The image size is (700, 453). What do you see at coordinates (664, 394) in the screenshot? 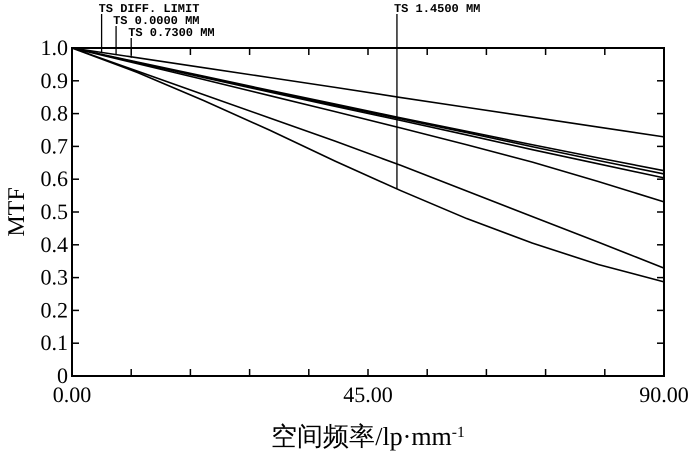
I see `x-tick-label: 90.00` at bounding box center [664, 394].